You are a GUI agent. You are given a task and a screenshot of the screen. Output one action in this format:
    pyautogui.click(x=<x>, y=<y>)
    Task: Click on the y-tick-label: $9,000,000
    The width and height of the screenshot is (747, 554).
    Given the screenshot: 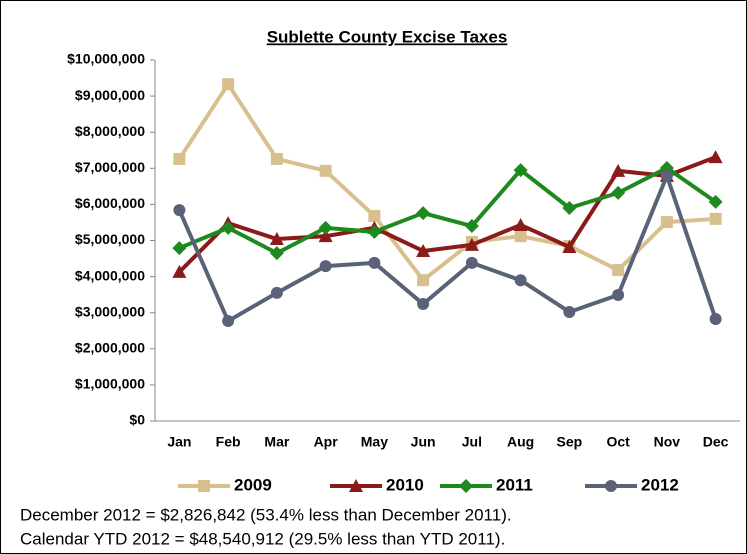 What is the action you would take?
    pyautogui.click(x=110, y=95)
    